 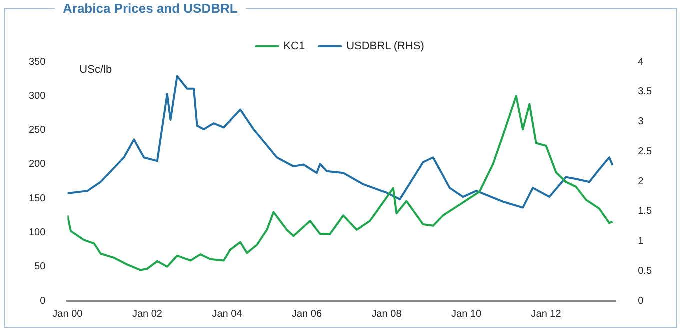 I want to click on x-tick-label: Jan 12, so click(x=546, y=314).